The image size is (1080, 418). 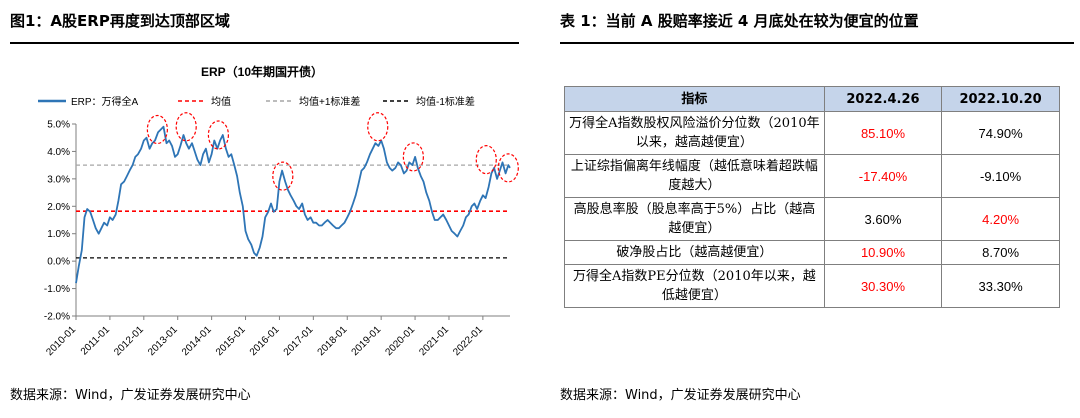 I want to click on y-tick-label: -1.0%, so click(x=57, y=289).